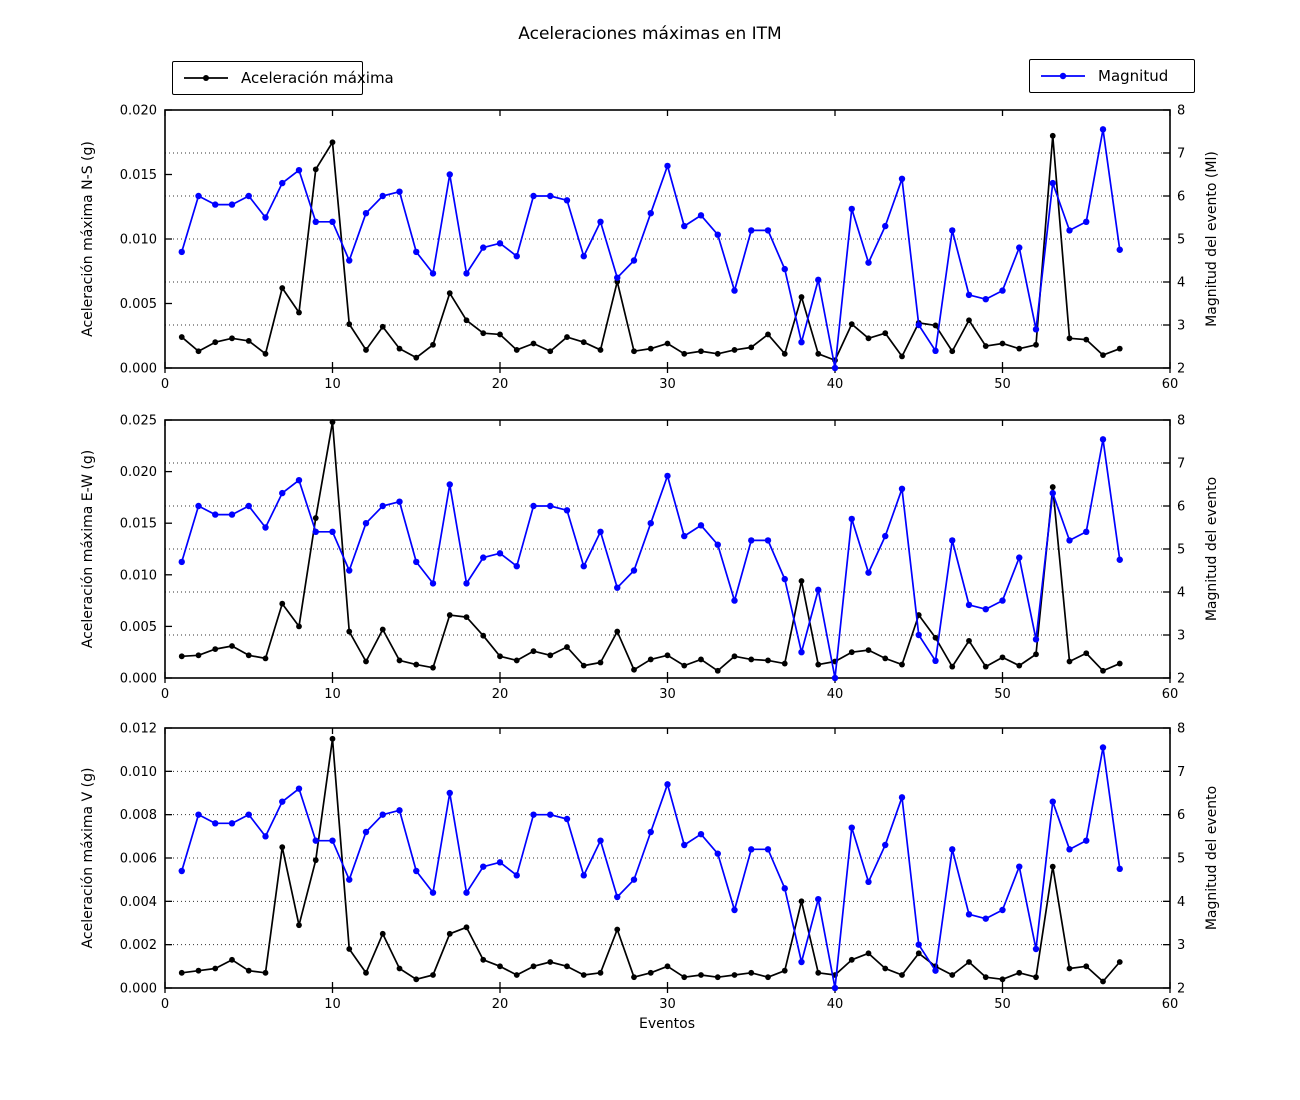  I want to click on ylabel-right-ew: Magnitud del evento, so click(1212, 549).